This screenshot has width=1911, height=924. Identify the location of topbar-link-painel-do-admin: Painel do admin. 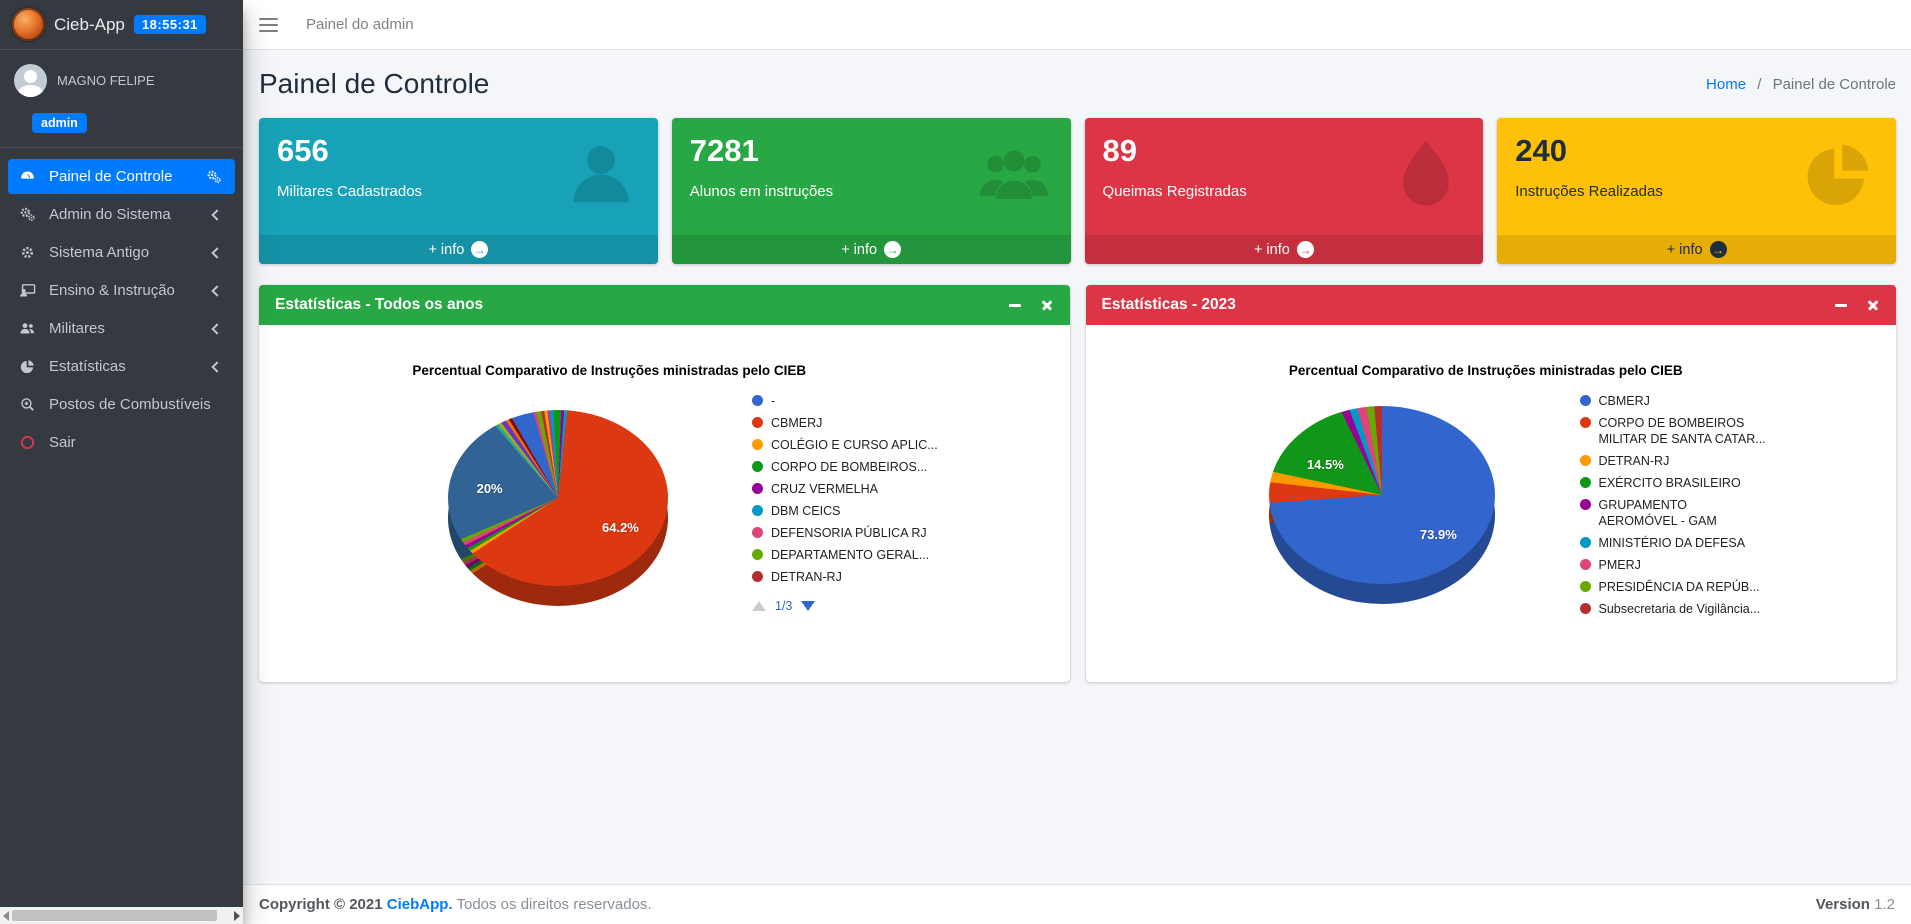
(360, 24).